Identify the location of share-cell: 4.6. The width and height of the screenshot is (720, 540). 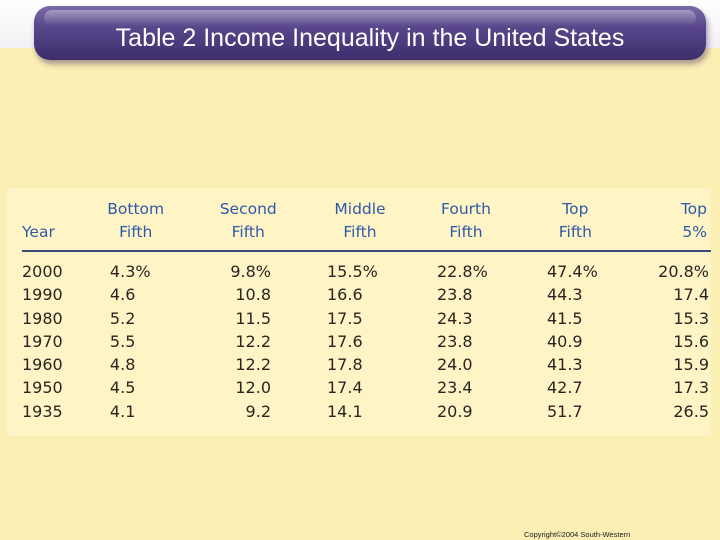
(122, 295).